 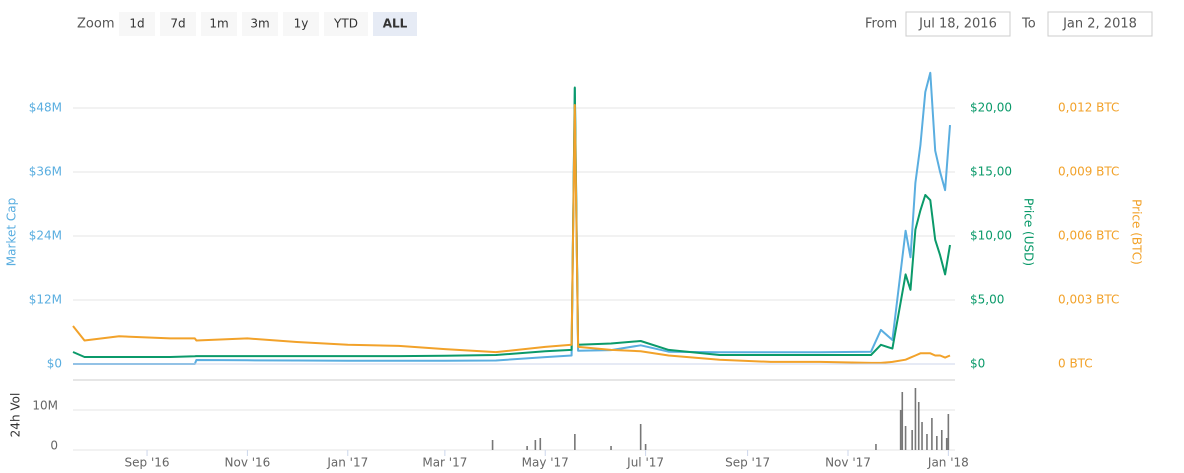 What do you see at coordinates (991, 236) in the screenshot?
I see `y-tick-label: $10,00` at bounding box center [991, 236].